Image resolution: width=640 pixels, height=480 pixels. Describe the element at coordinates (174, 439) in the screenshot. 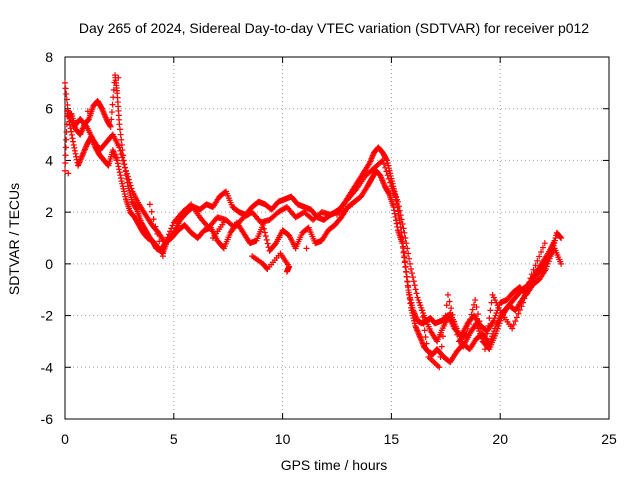

I see `x-tick-label: 5` at that location.